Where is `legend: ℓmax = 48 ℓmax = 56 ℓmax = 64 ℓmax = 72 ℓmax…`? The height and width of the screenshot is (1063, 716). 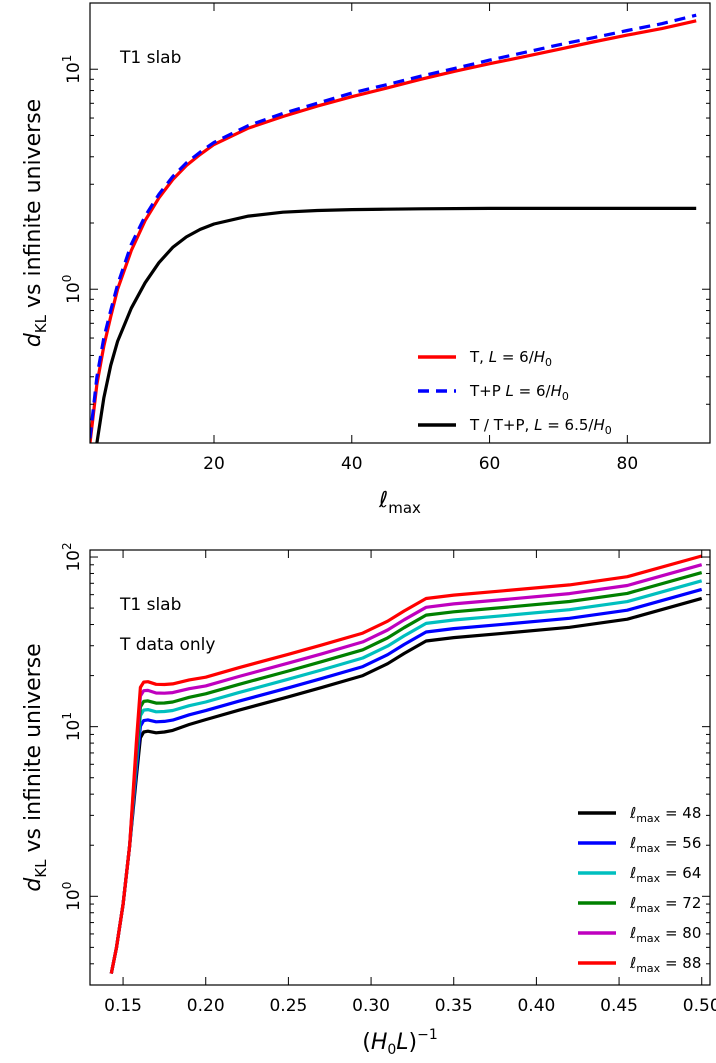 legend: ℓmax = 48 ℓmax = 56 ℓmax = 64 ℓmax = 72 ℓmax… is located at coordinates (639, 889).